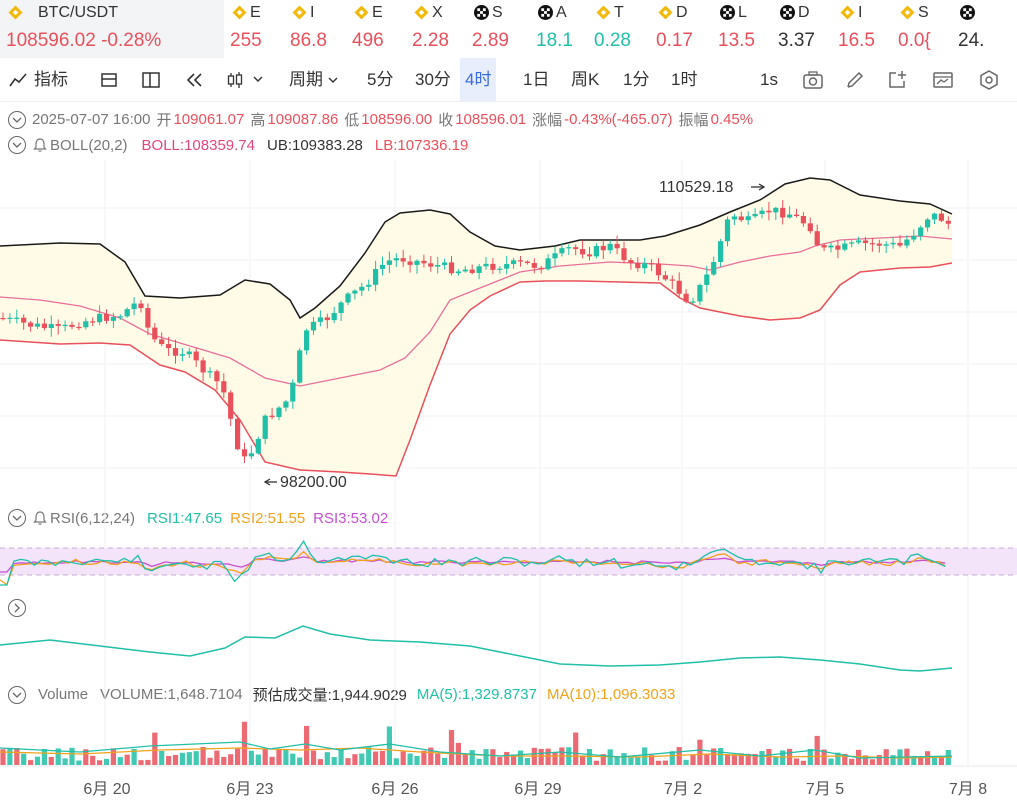  What do you see at coordinates (380, 79) in the screenshot?
I see `period-tab: 5分` at bounding box center [380, 79].